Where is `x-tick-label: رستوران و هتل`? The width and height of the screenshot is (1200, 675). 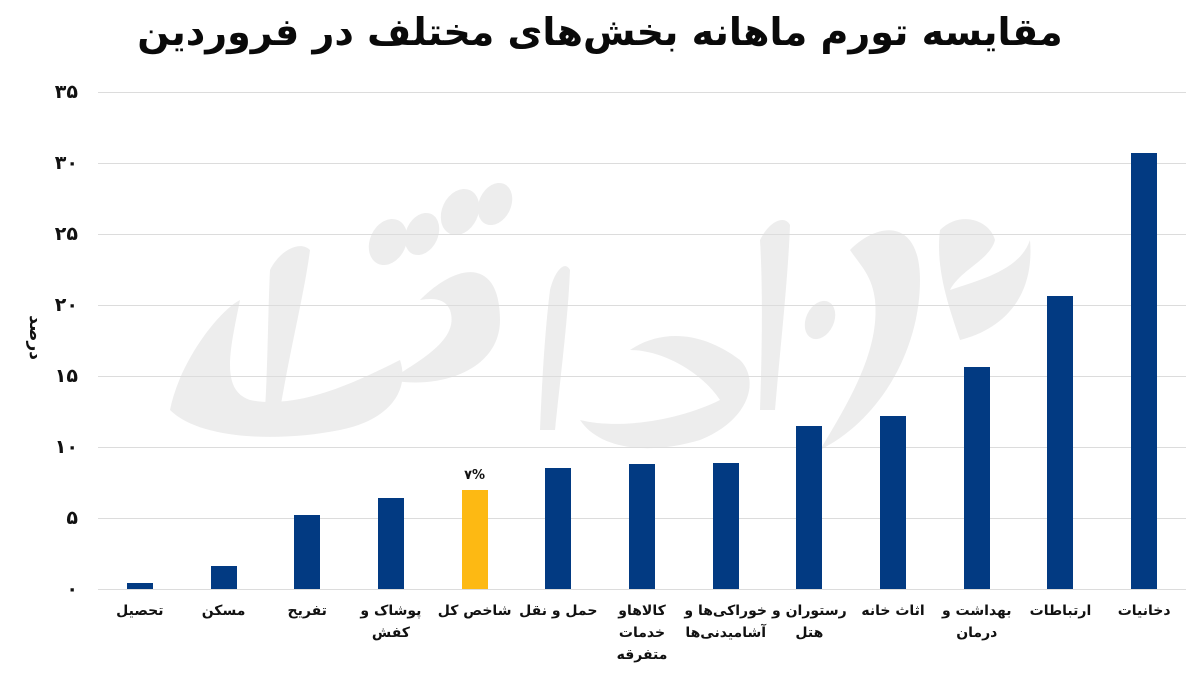 x-tick-label: رستوران و هتل is located at coordinates (809, 622).